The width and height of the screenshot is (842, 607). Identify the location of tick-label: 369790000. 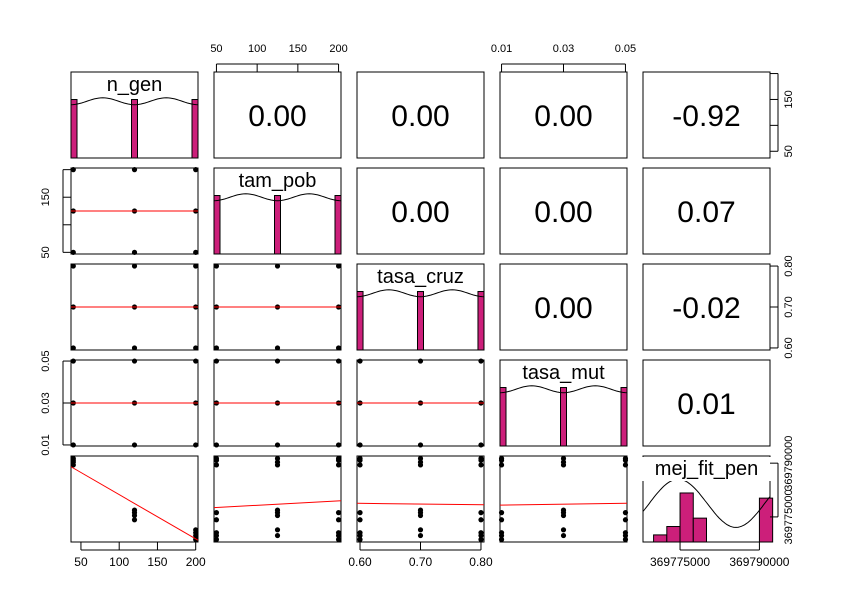
(789, 463).